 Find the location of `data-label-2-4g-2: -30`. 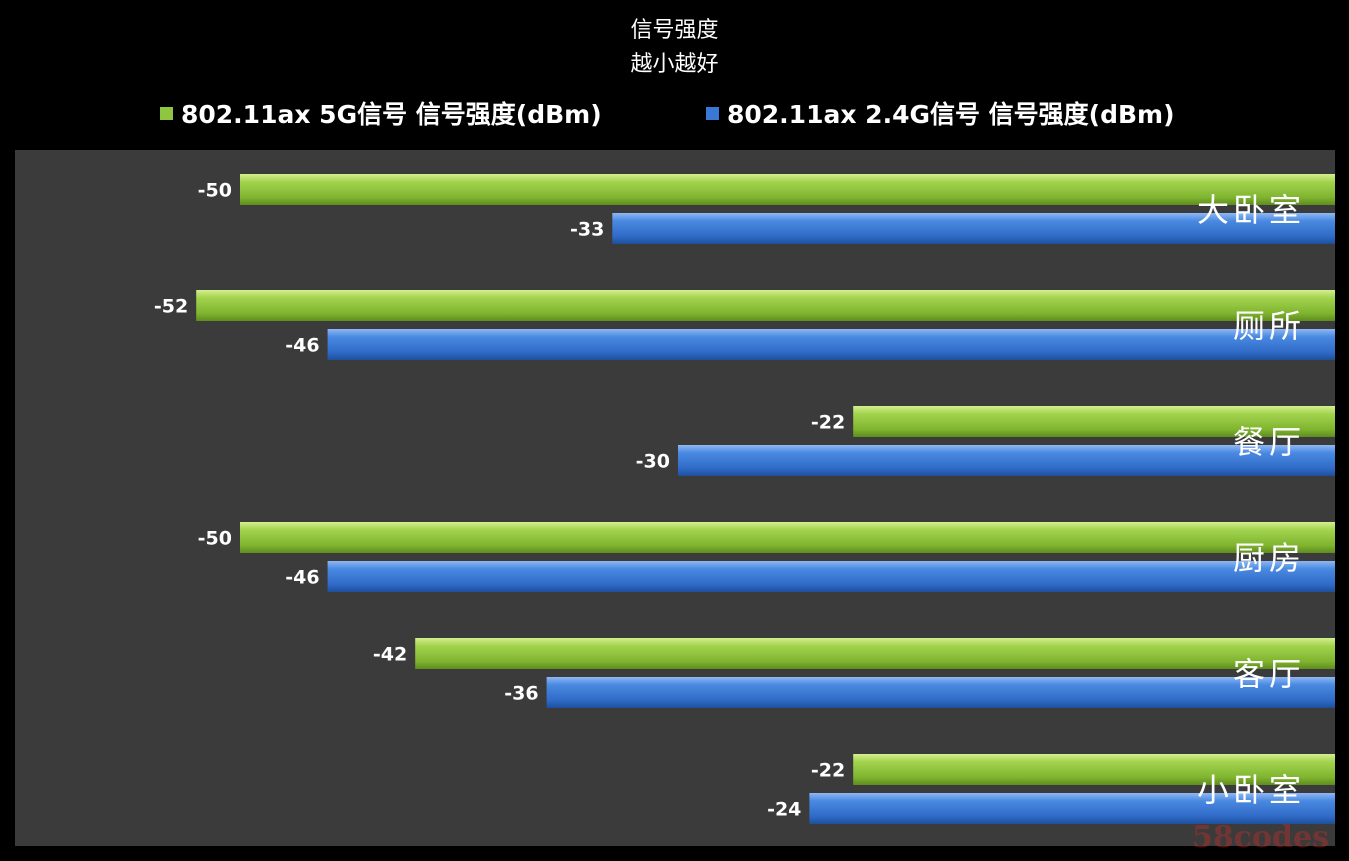

data-label-2-4g-2: -30 is located at coordinates (653, 462).